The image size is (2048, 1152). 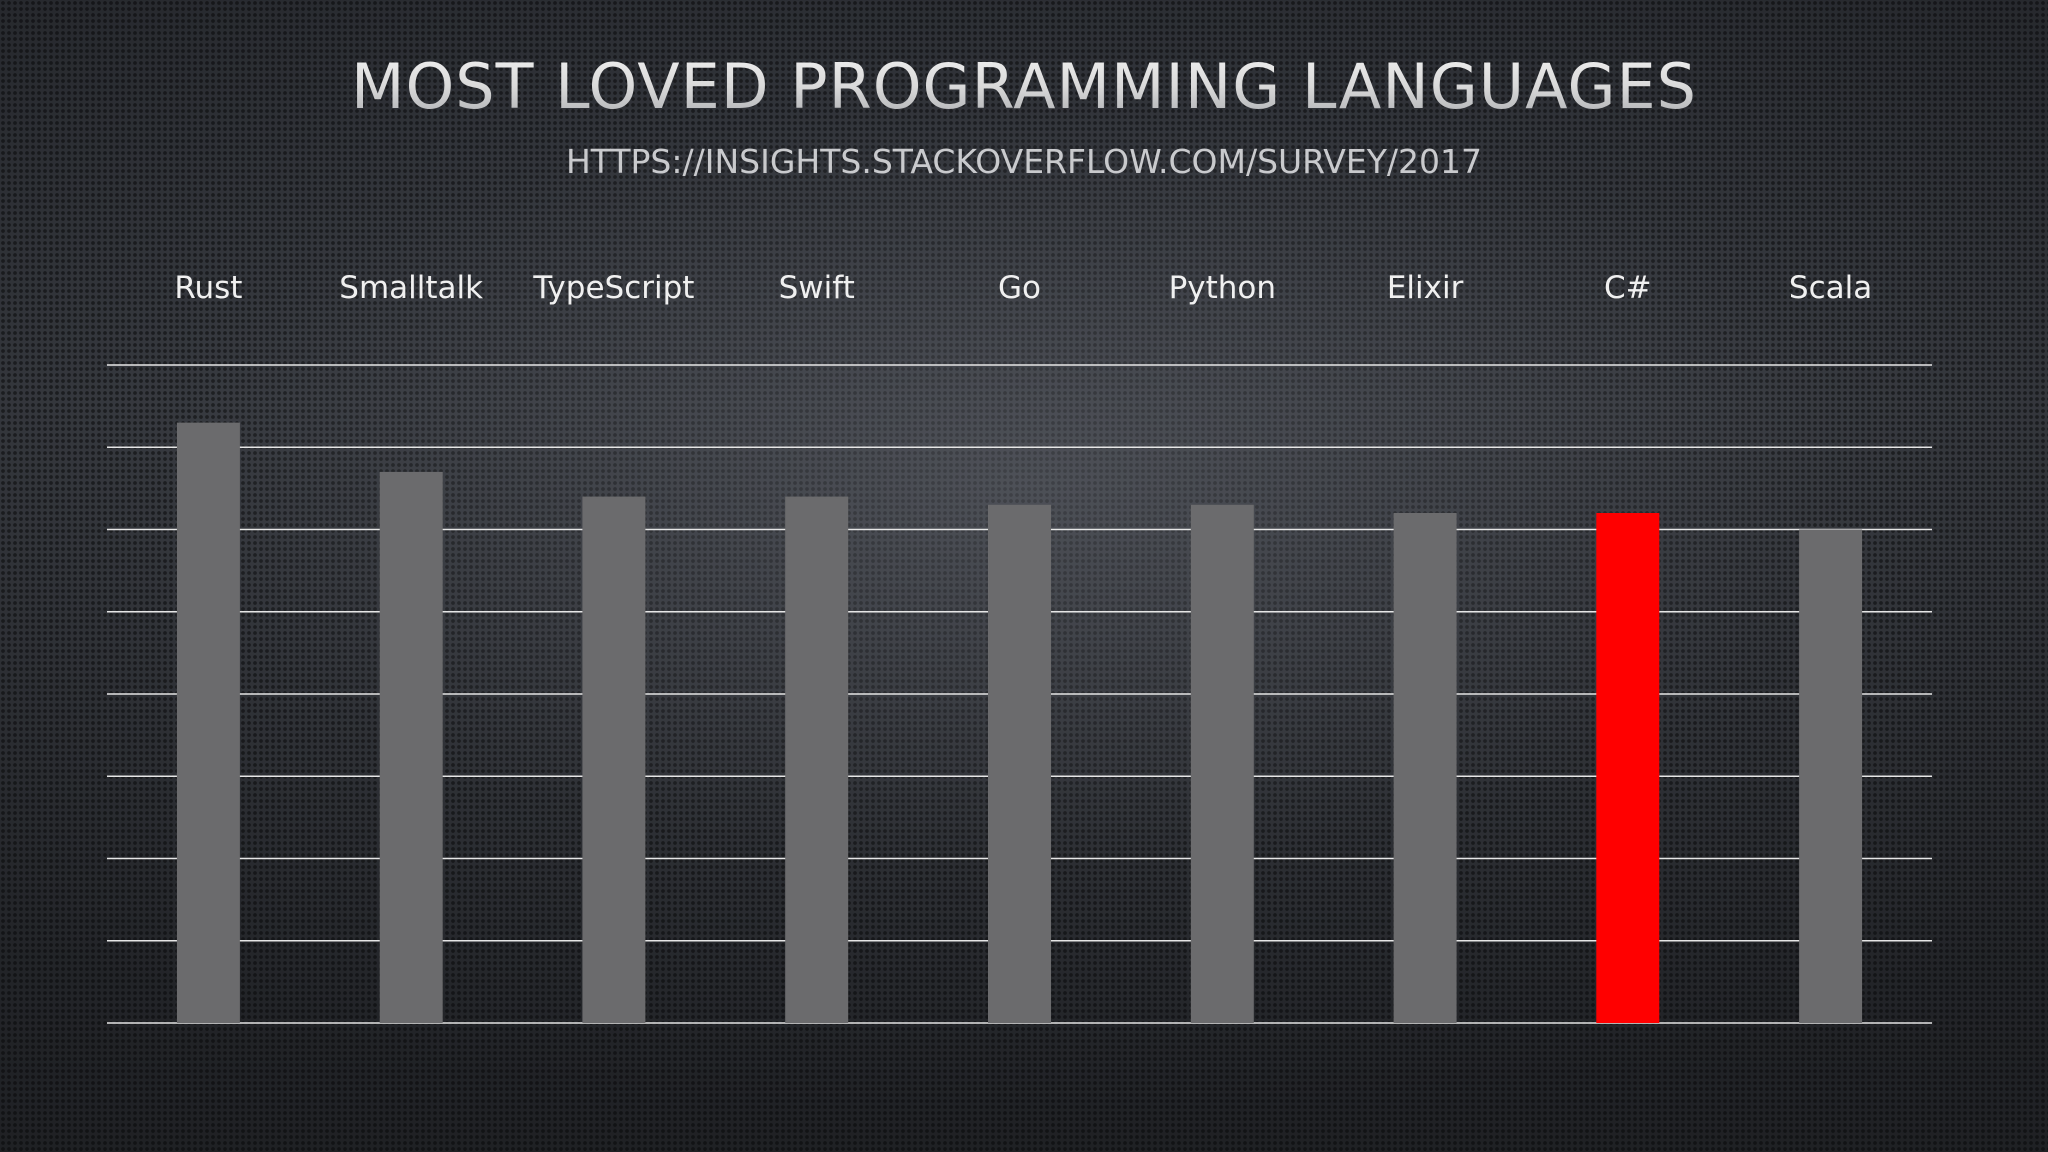 What do you see at coordinates (1019, 763) in the screenshot?
I see `bar-go` at bounding box center [1019, 763].